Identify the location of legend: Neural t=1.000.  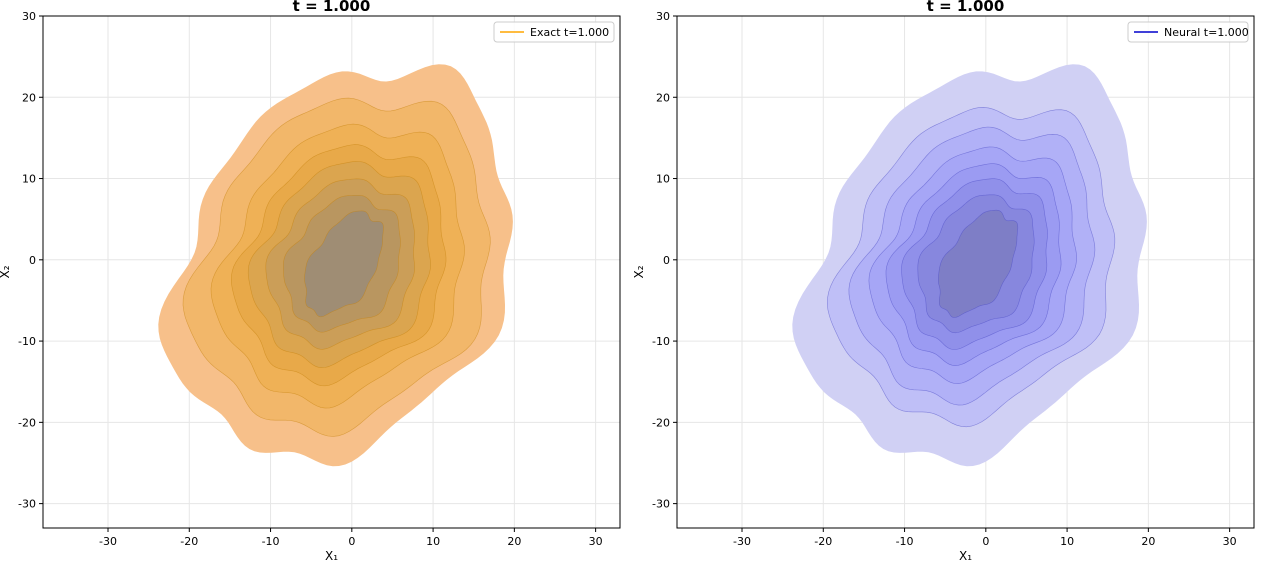
(1188, 32).